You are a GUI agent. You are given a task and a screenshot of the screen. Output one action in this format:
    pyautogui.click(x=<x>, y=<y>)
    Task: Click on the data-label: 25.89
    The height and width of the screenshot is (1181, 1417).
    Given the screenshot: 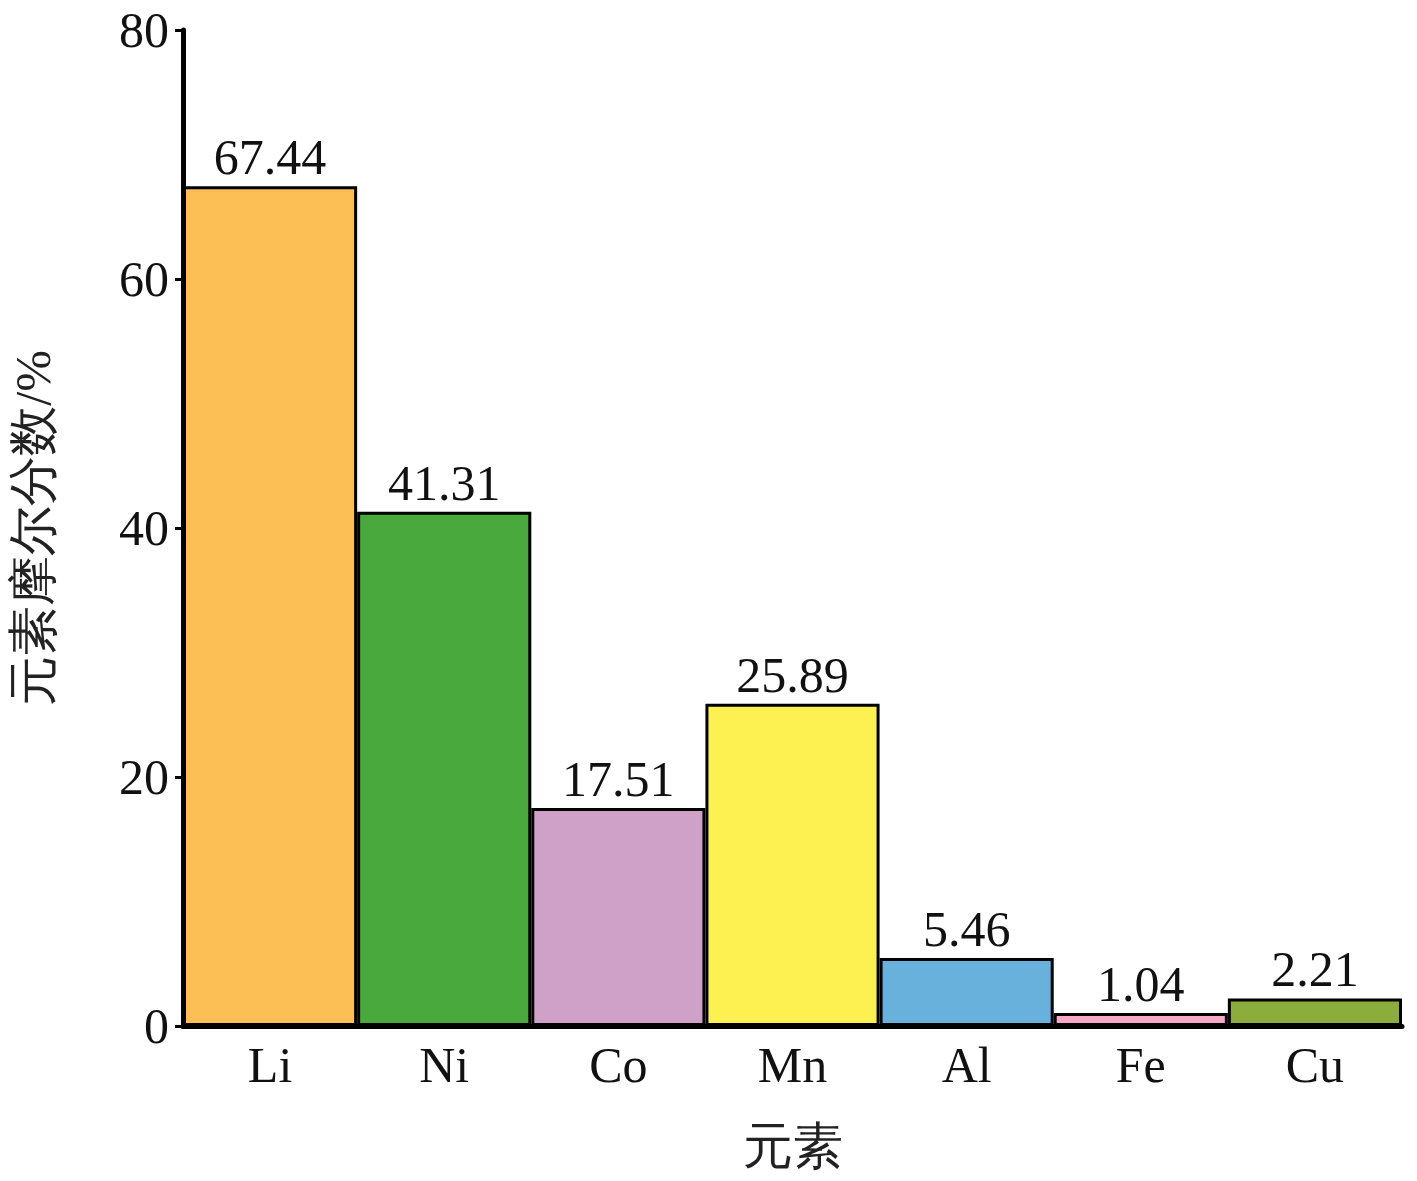 What is the action you would take?
    pyautogui.click(x=792, y=674)
    